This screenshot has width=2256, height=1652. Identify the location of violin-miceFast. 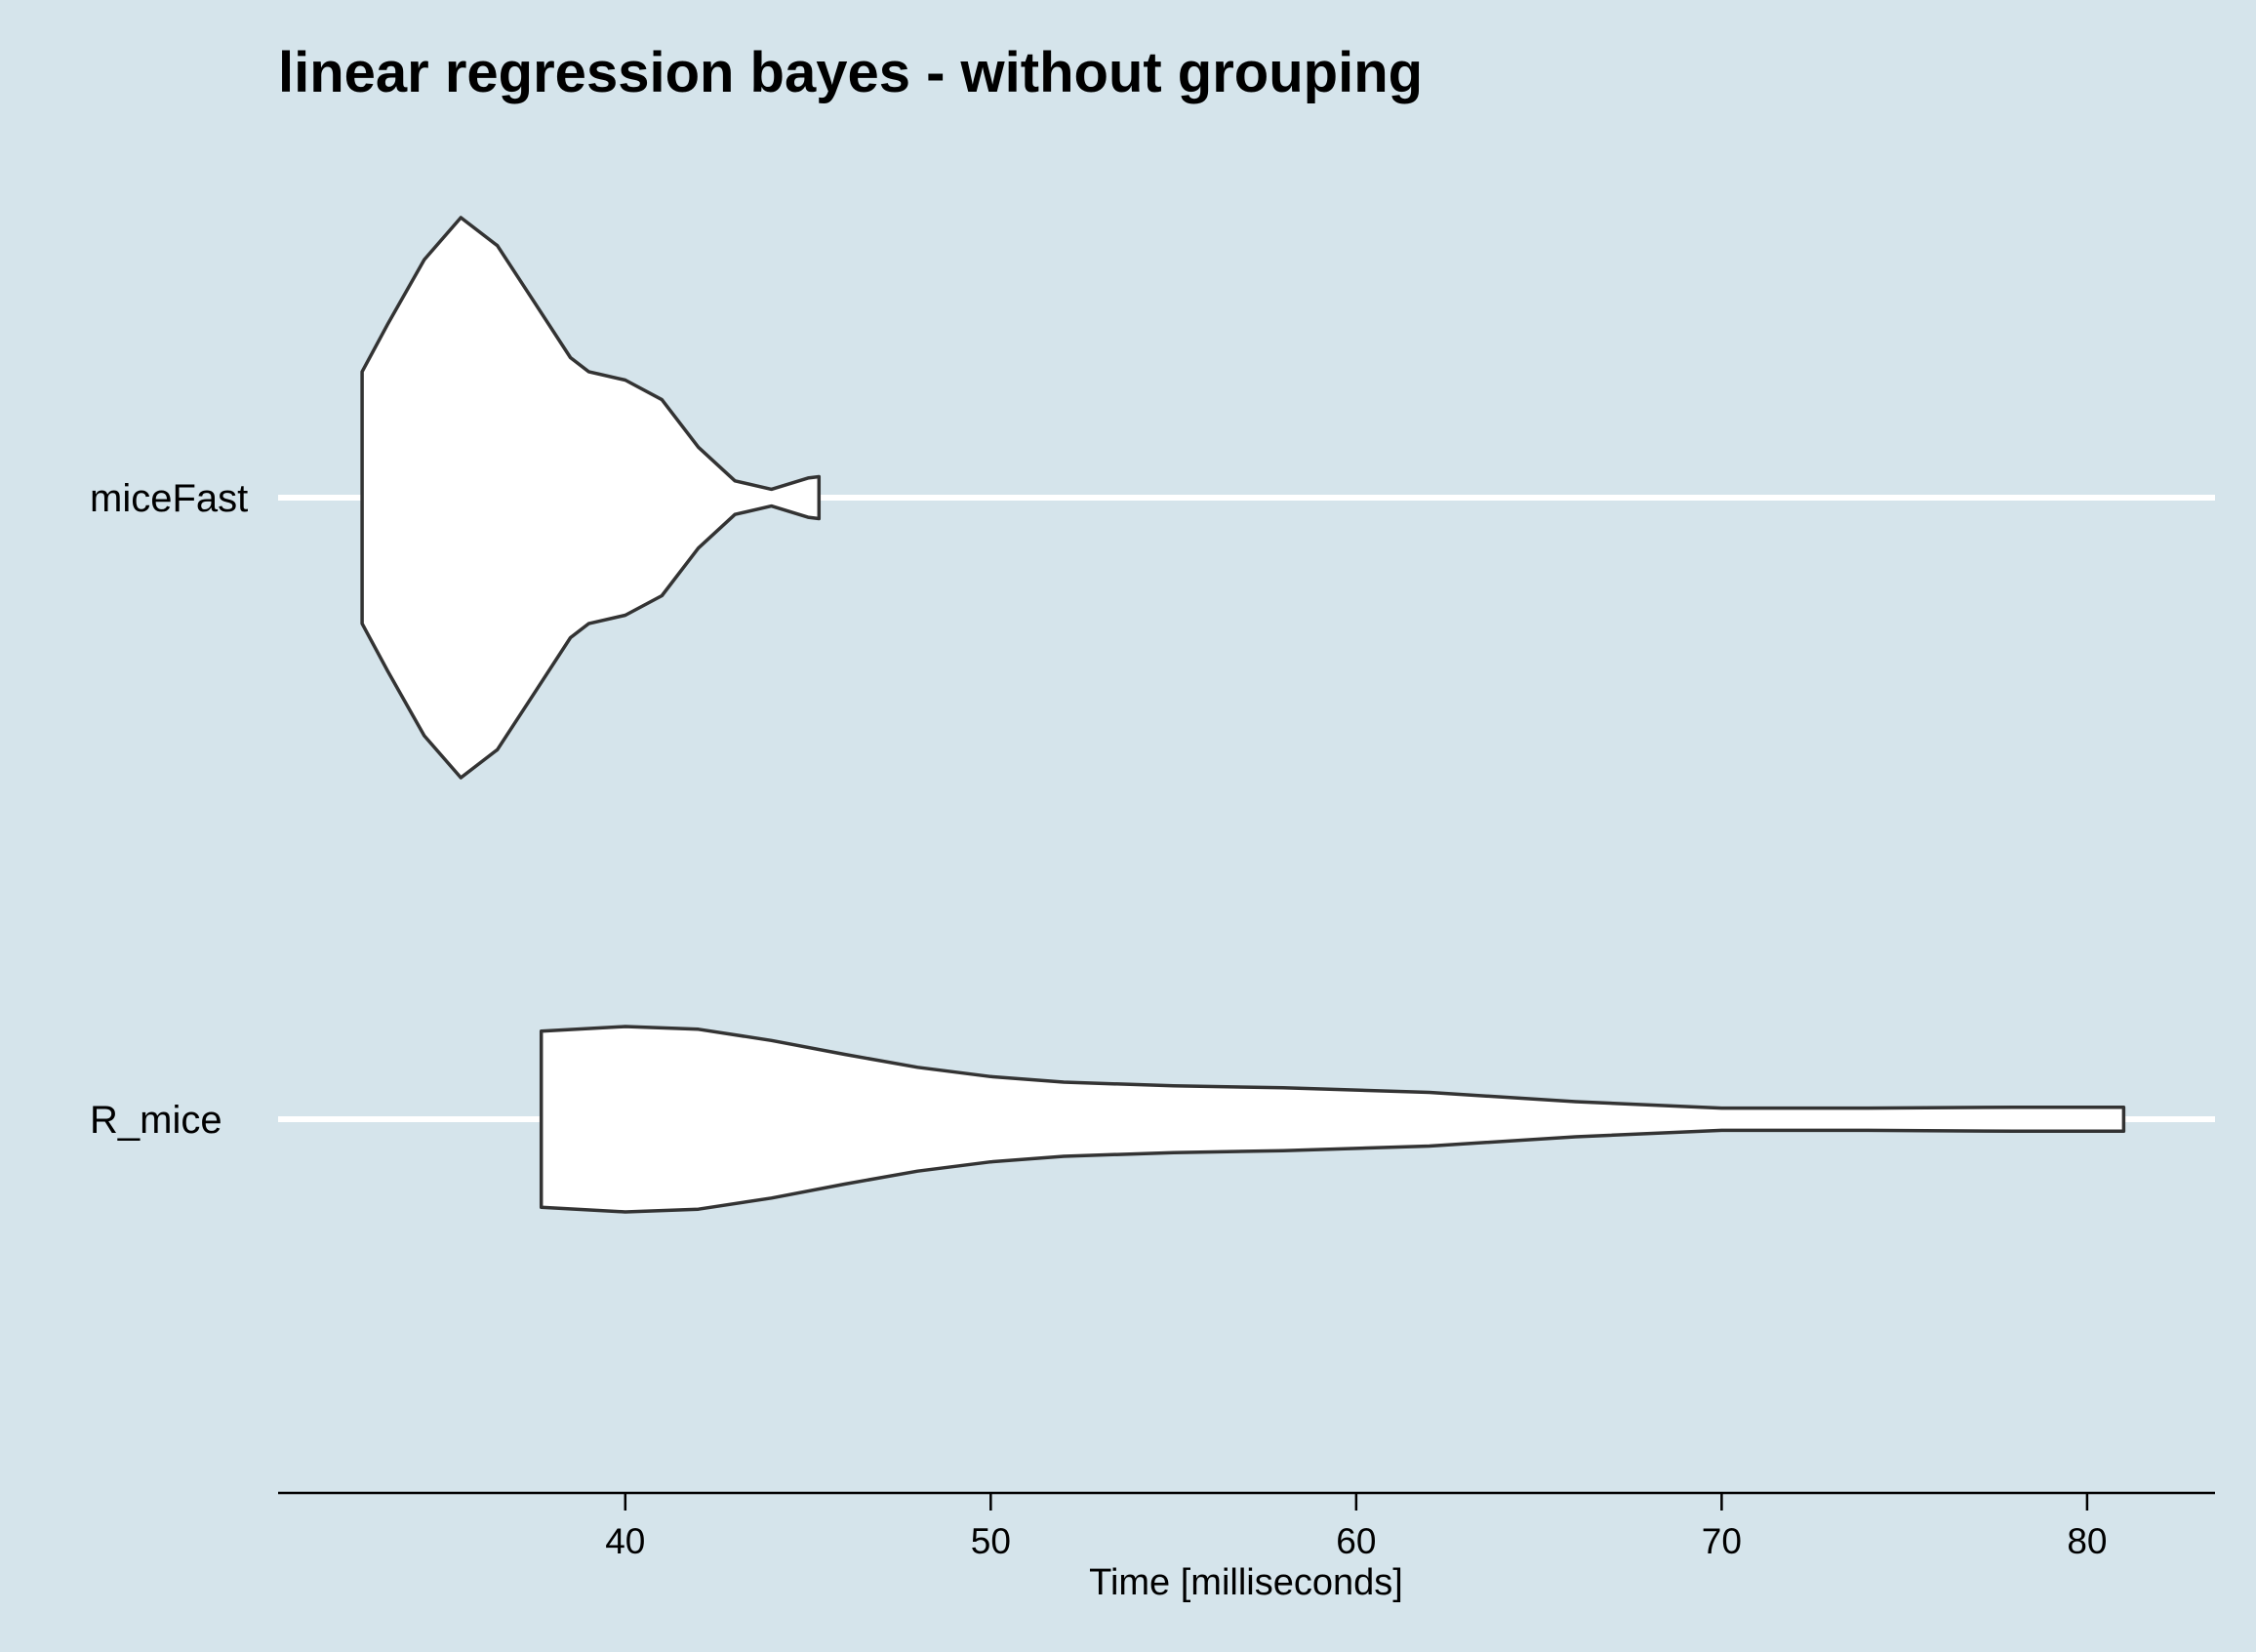
(591, 498).